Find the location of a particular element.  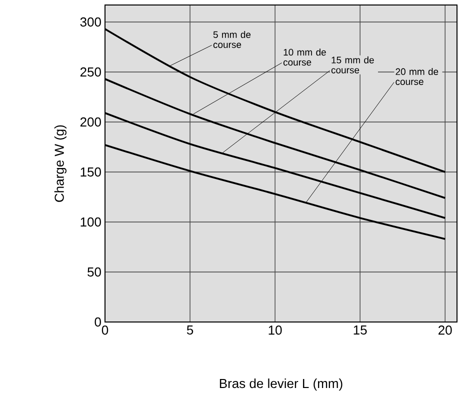

y-tick-label: 0 is located at coordinates (97, 322).